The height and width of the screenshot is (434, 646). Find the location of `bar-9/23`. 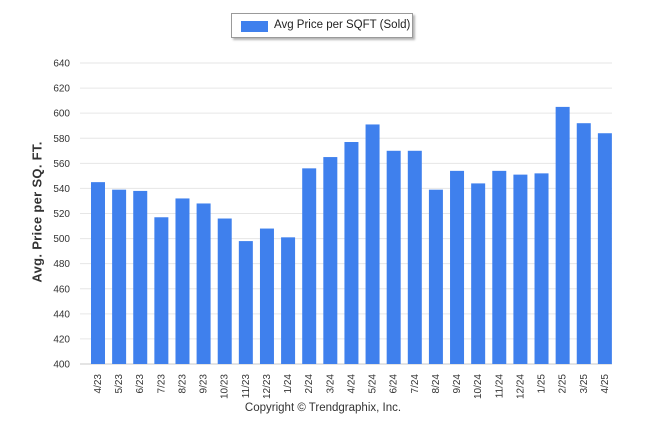

bar-9/23 is located at coordinates (203, 283).